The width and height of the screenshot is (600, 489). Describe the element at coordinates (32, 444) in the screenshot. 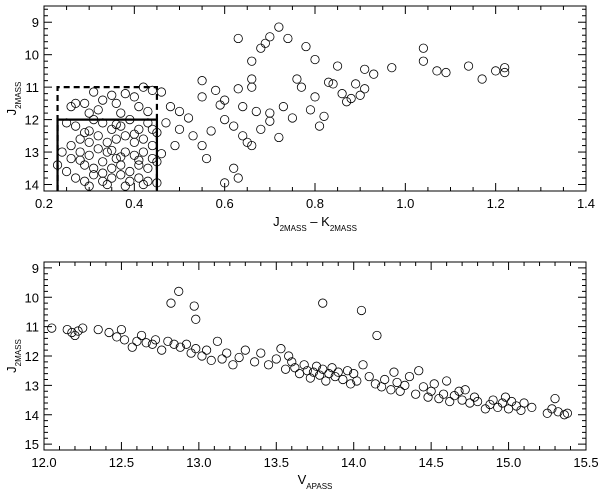

I see `y-tick-label: 15` at that location.